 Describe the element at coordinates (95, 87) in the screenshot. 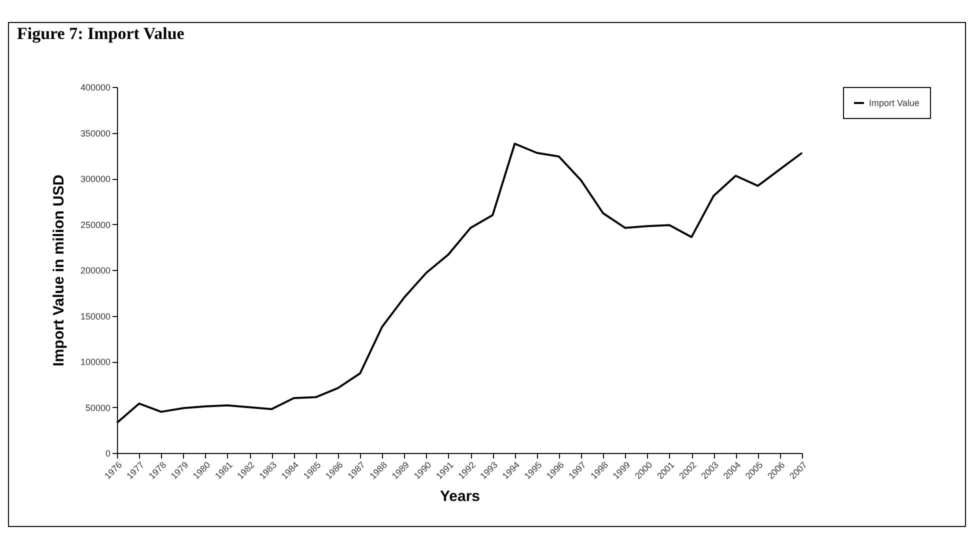

I see `y-tick-label: 400000` at that location.